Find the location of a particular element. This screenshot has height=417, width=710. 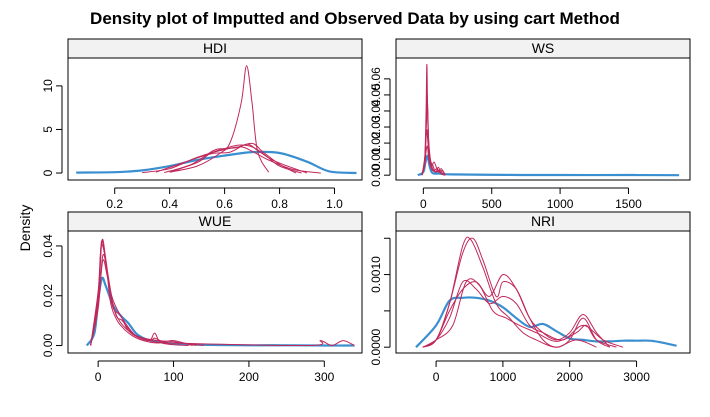

series-group-nri is located at coordinates (546, 292).